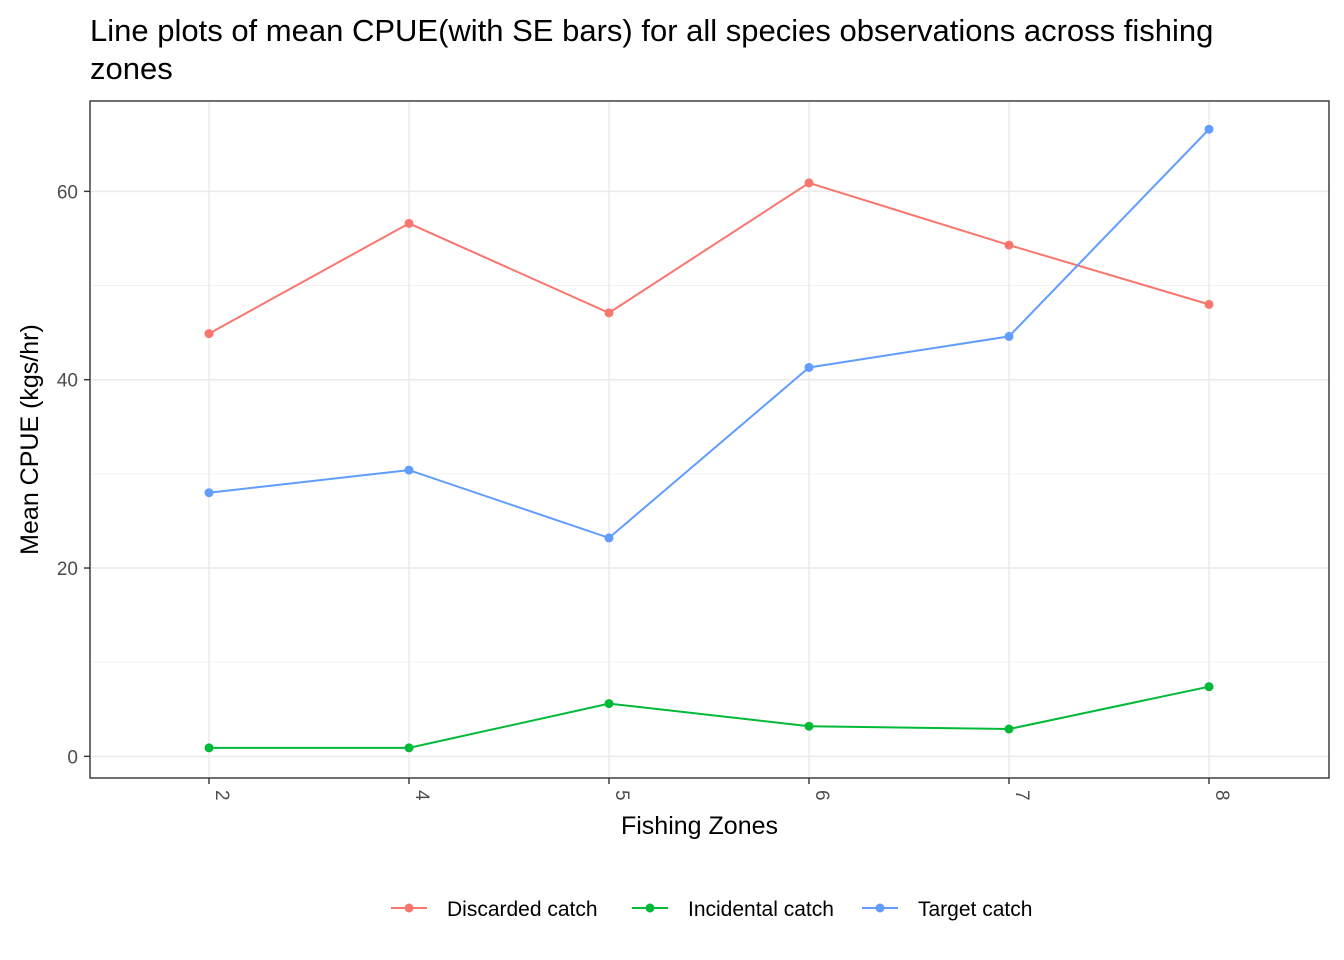  I want to click on x-tick-label: 4, so click(421, 795).